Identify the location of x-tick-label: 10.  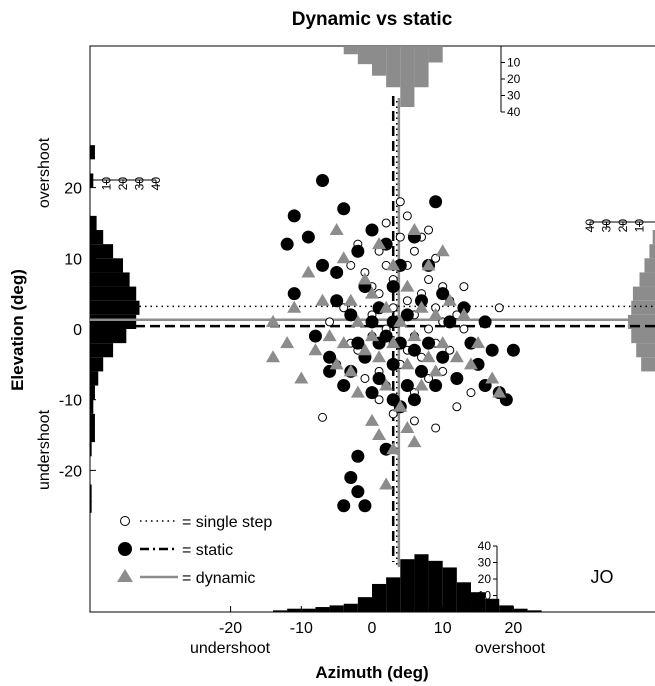
(443, 628).